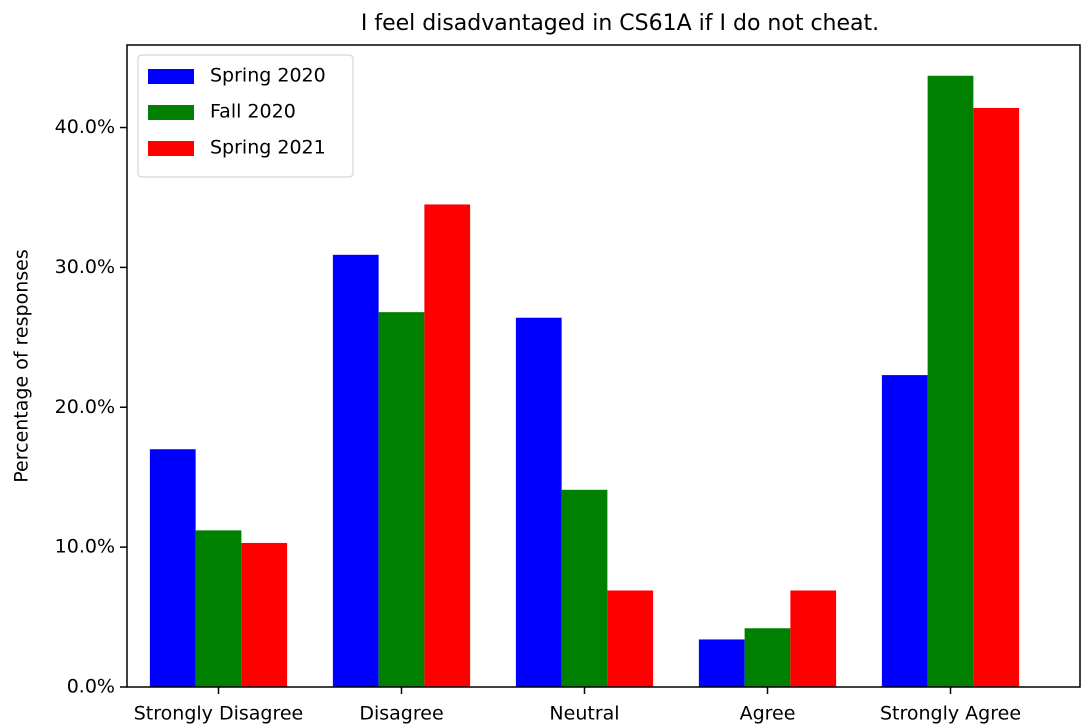 This screenshot has height=727, width=1082. I want to click on y-tick-label: 20.0%, so click(85, 407).